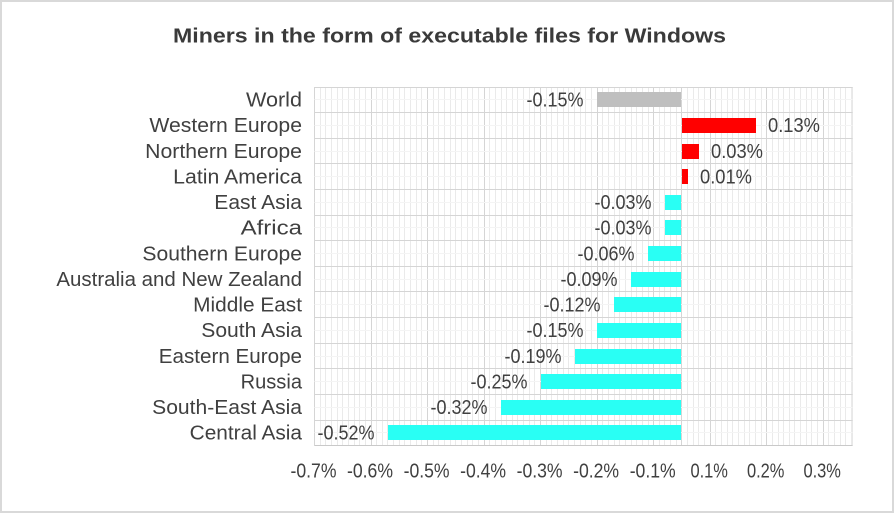 The height and width of the screenshot is (513, 894). I want to click on svg-text: Eastern Europe, so click(230, 357).